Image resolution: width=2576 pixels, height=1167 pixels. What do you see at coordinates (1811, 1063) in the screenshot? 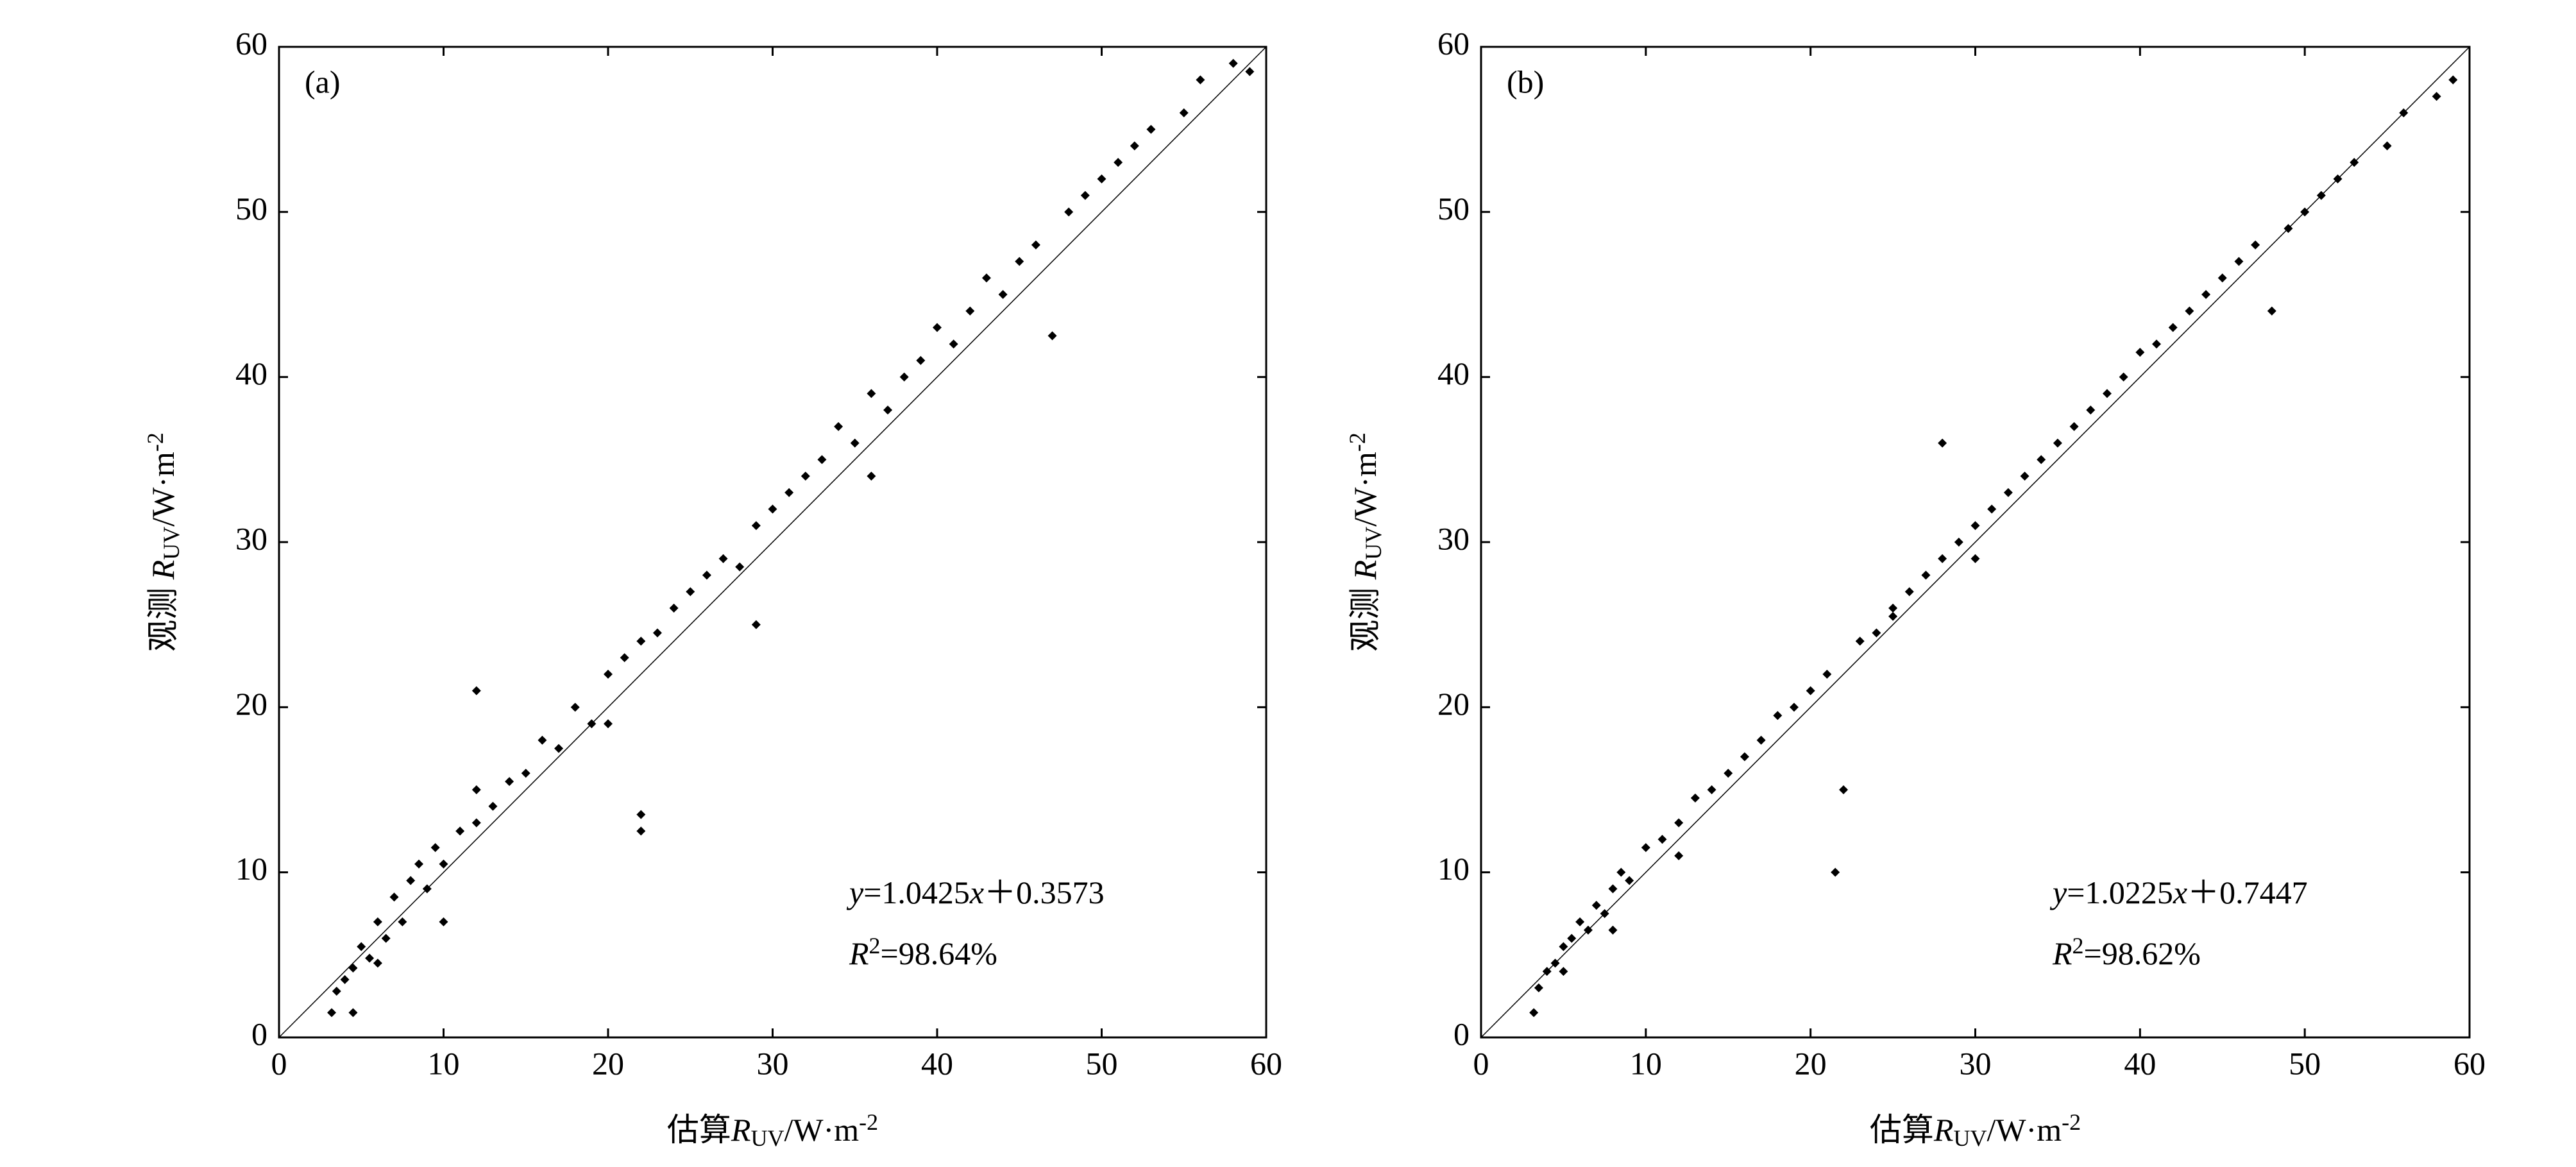
I see `x-tick-label: 20` at bounding box center [1811, 1063].